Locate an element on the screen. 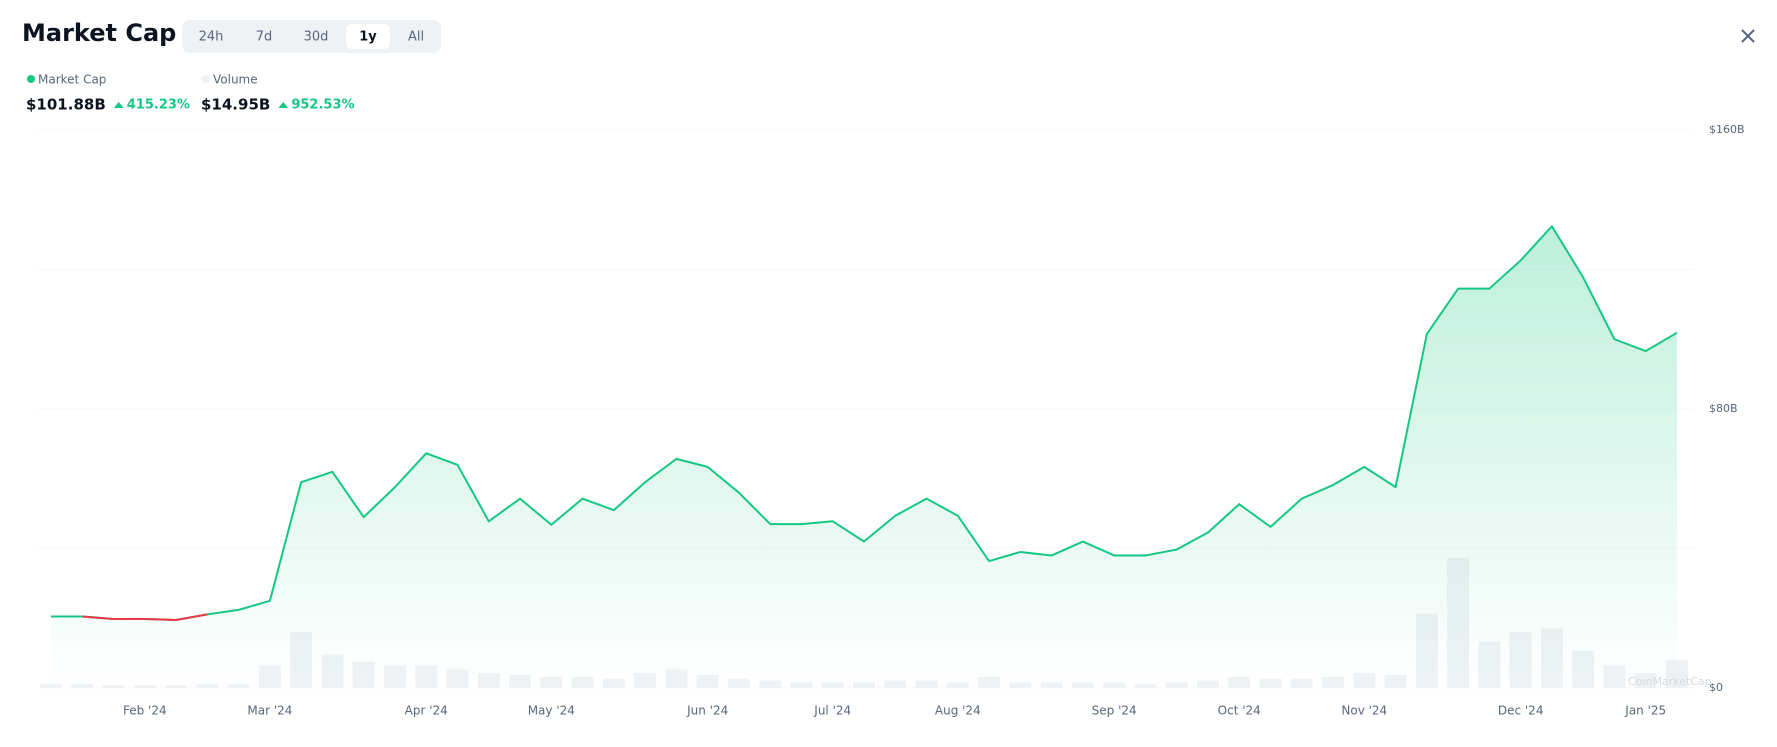 Image resolution: width=1777 pixels, height=747 pixels. x-tick-label: Oct '24 is located at coordinates (1239, 711).